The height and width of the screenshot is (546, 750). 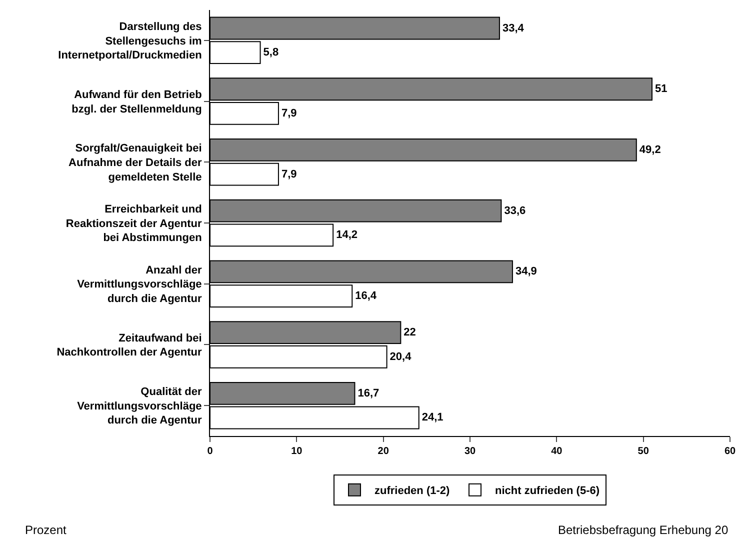 I want to click on text: Betriebsbefragung Erhebung 20, so click(x=643, y=530).